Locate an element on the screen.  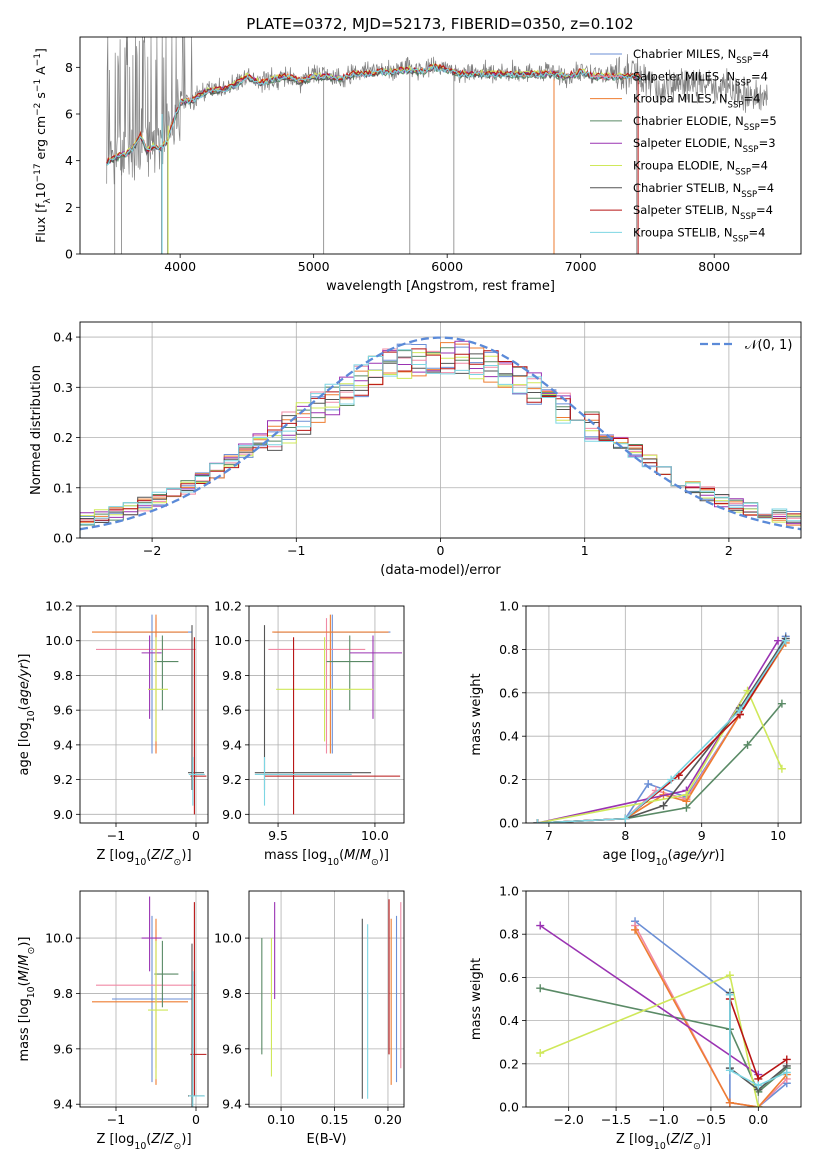
x-axis-label: age [log10(age/yr)] is located at coordinates (663, 858).